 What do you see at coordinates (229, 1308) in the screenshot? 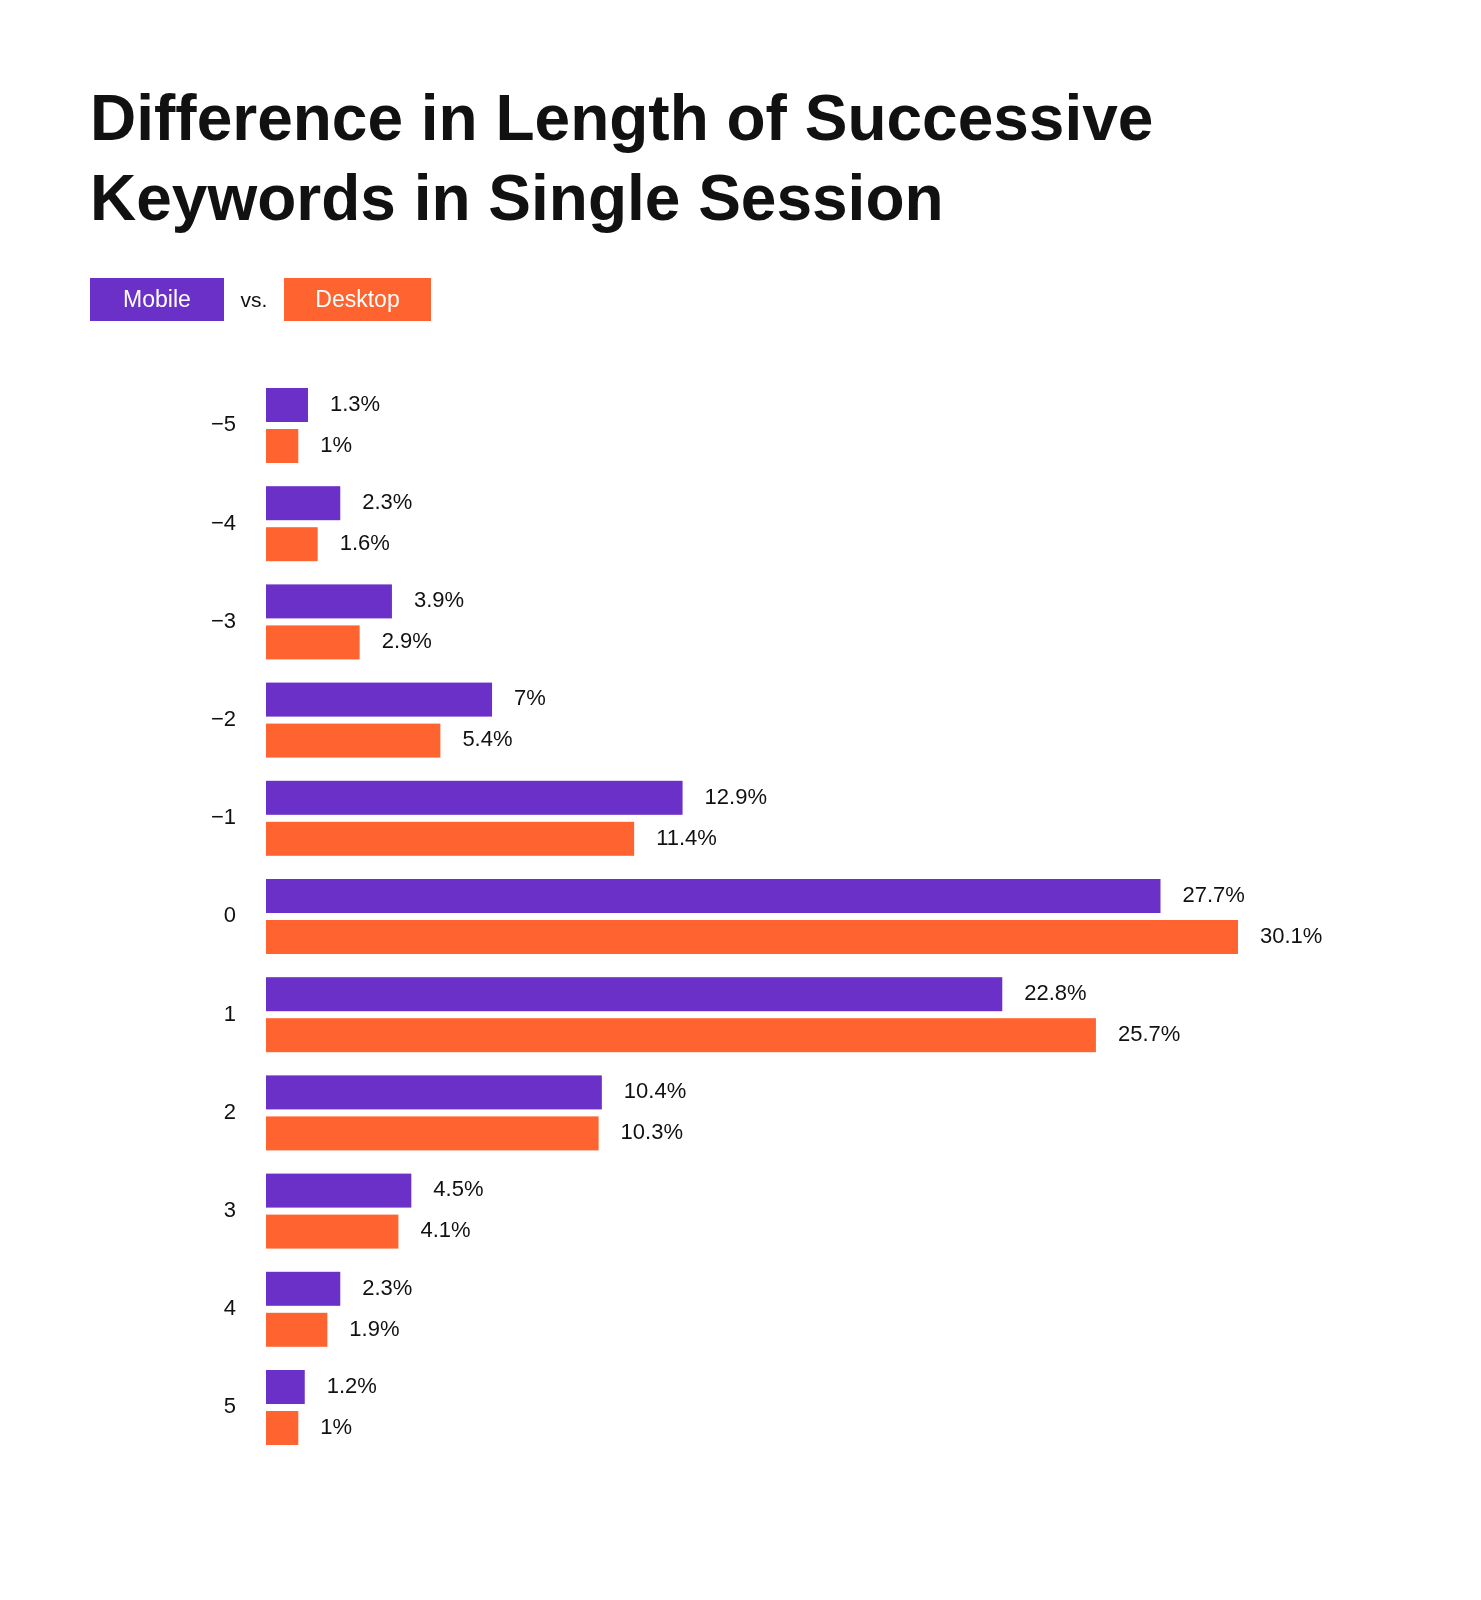
I see `y-tick-label: 4` at bounding box center [229, 1308].